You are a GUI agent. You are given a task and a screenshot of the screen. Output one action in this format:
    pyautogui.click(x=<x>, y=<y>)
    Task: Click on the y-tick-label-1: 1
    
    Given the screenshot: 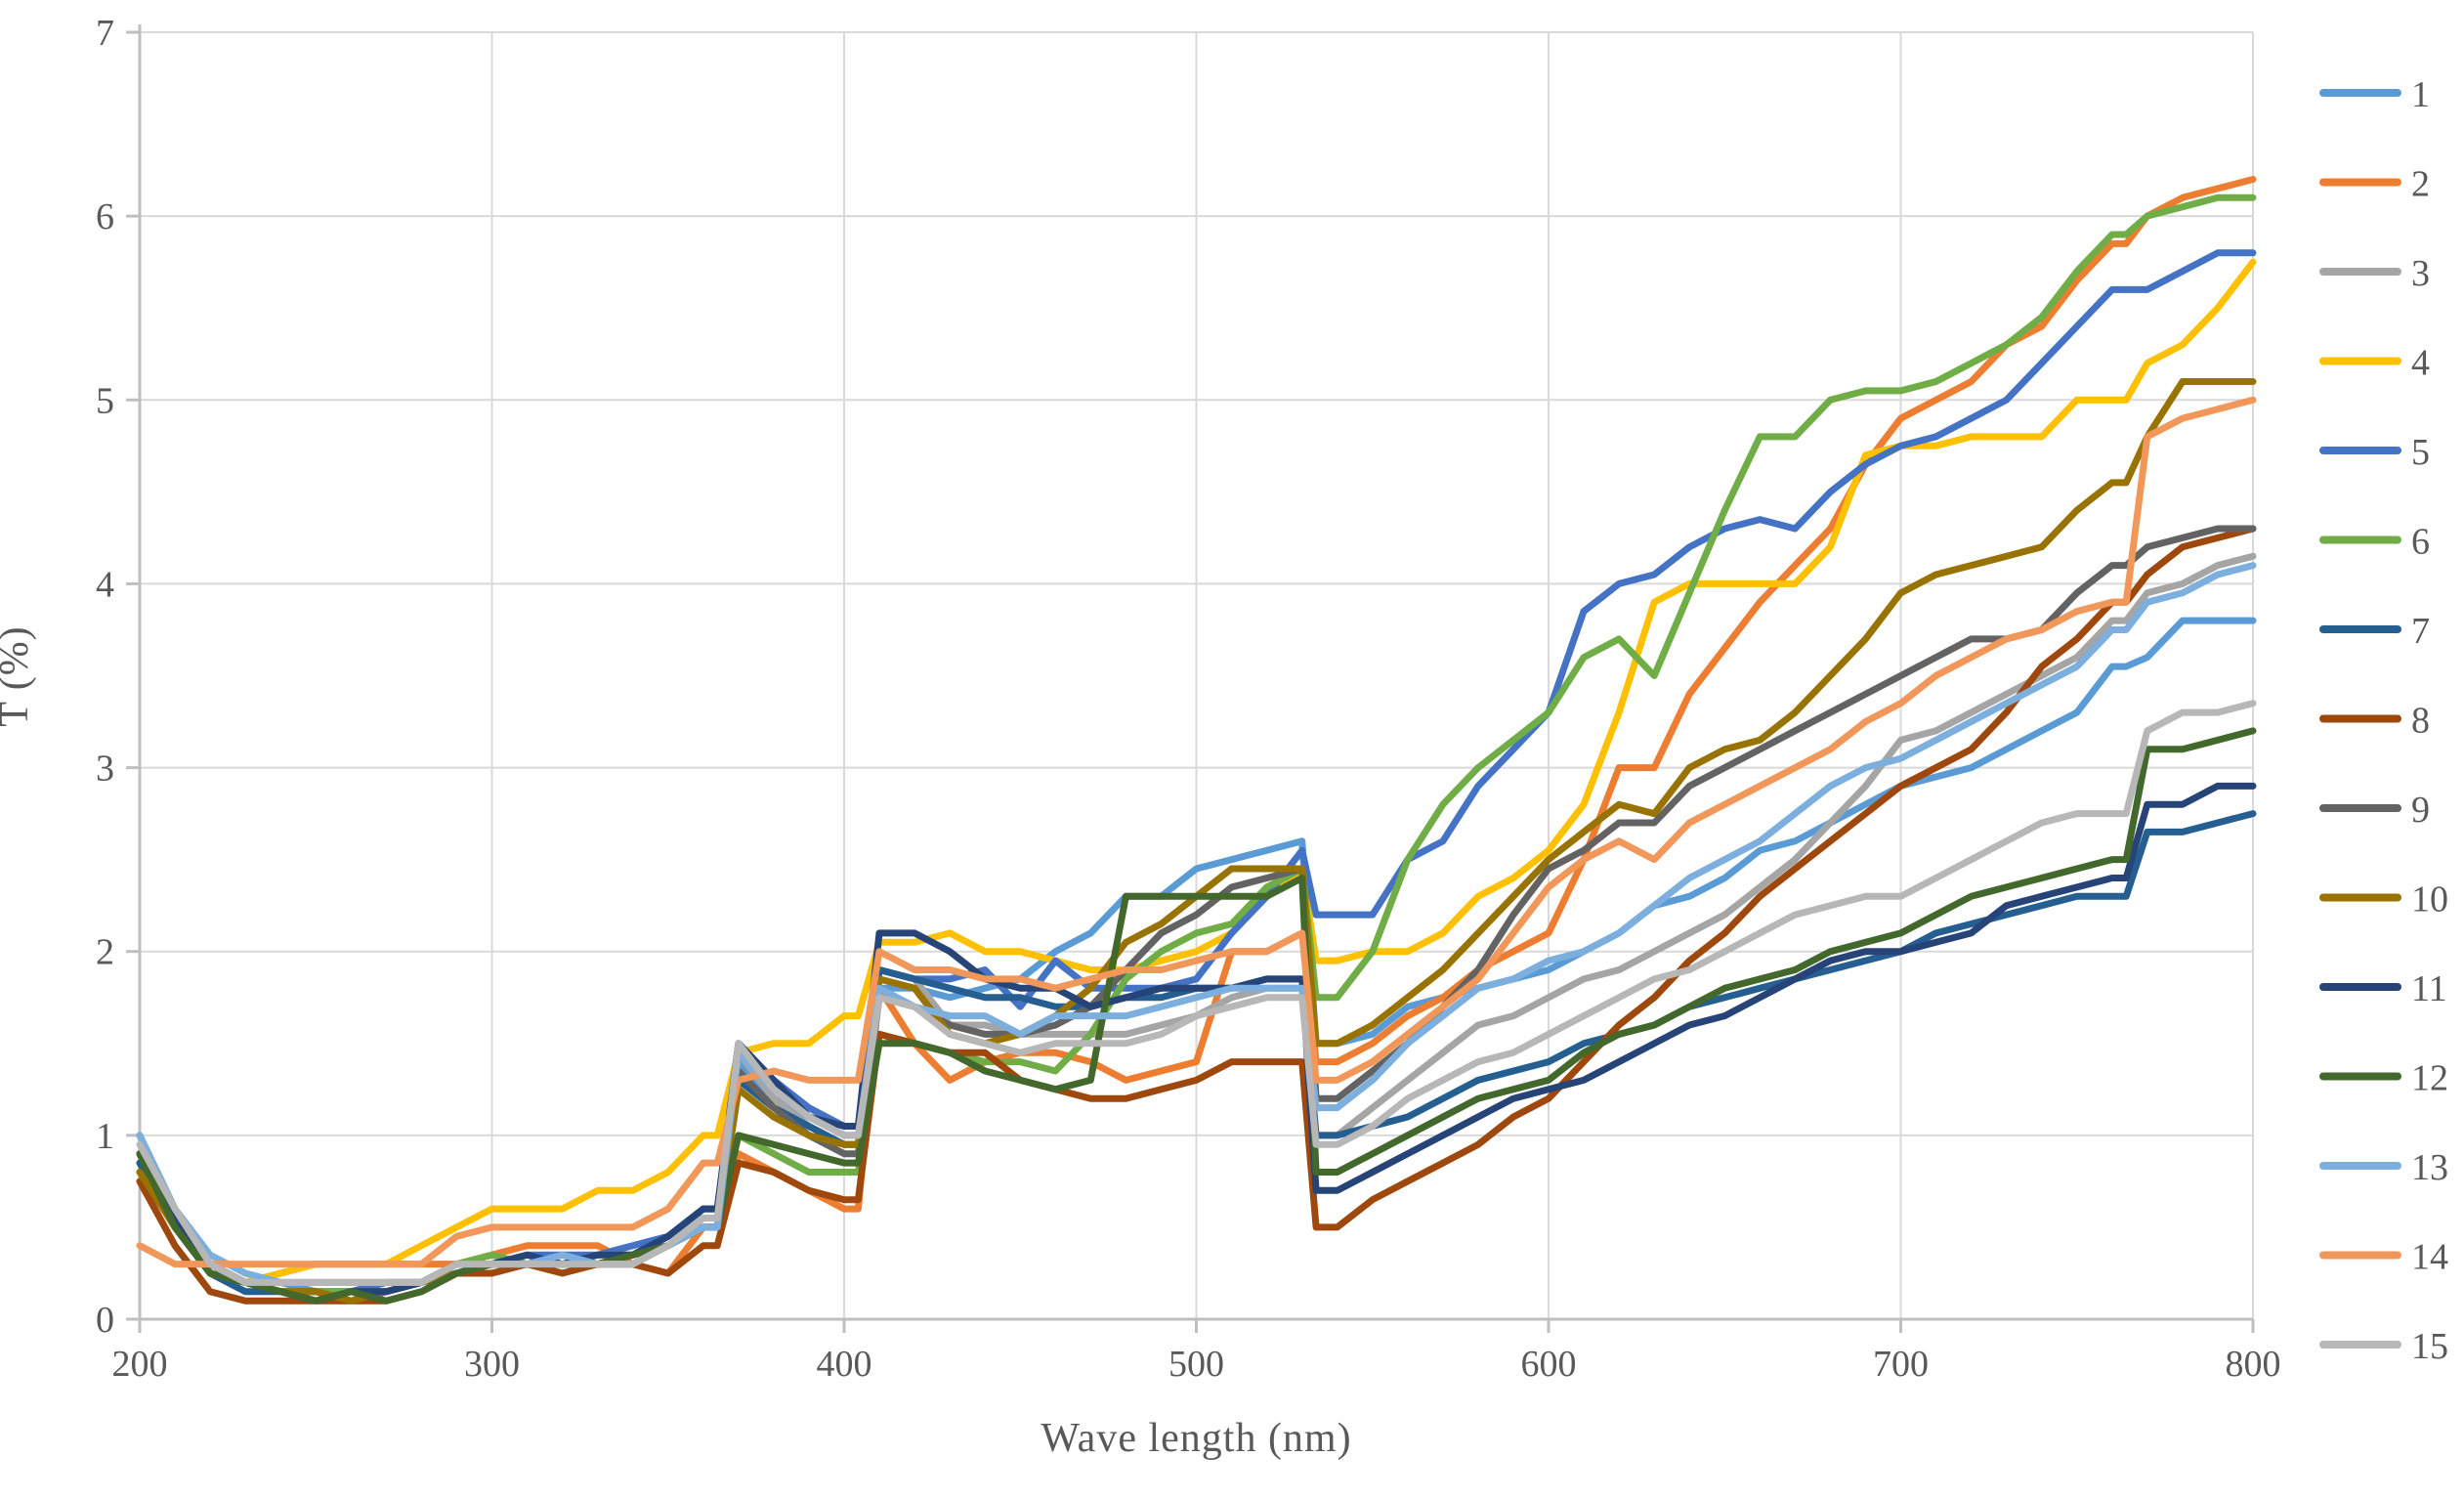 What is the action you would take?
    pyautogui.click(x=105, y=1136)
    